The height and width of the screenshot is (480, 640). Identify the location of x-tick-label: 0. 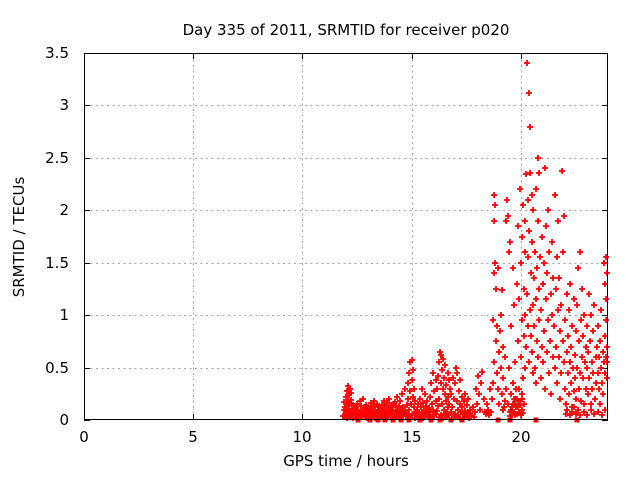
(84, 437).